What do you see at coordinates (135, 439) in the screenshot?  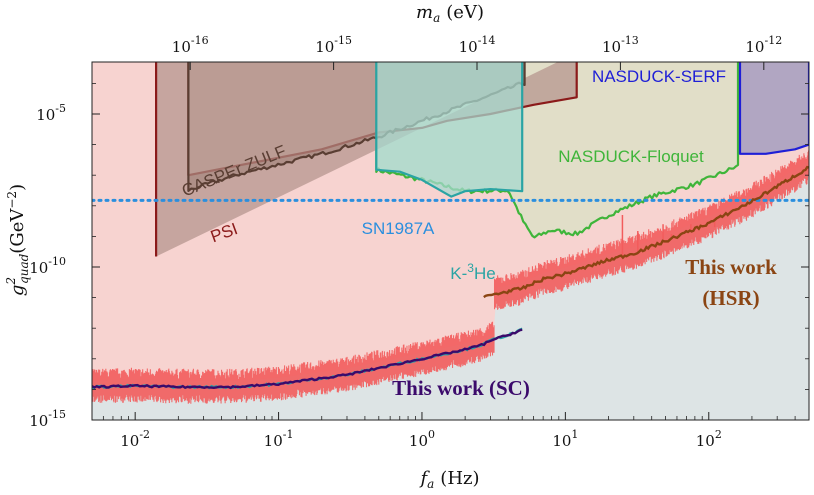 I see `x-tick-label: 10⁻²` at bounding box center [135, 439].